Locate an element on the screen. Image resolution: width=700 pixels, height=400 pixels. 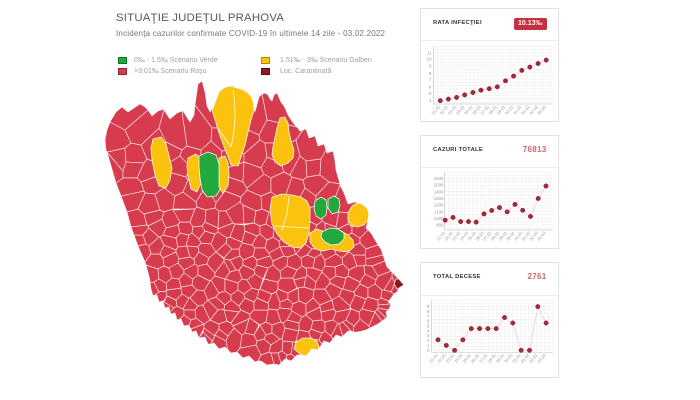
svg-text: 1400 is located at coordinates (439, 191).